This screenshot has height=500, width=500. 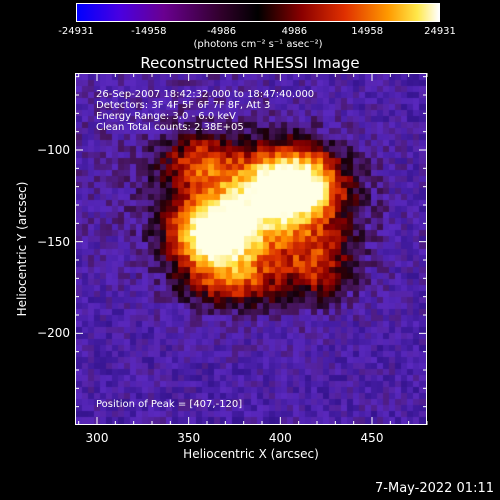 What do you see at coordinates (250, 63) in the screenshot?
I see `chart-title: Reconstructed RHESSI Image` at bounding box center [250, 63].